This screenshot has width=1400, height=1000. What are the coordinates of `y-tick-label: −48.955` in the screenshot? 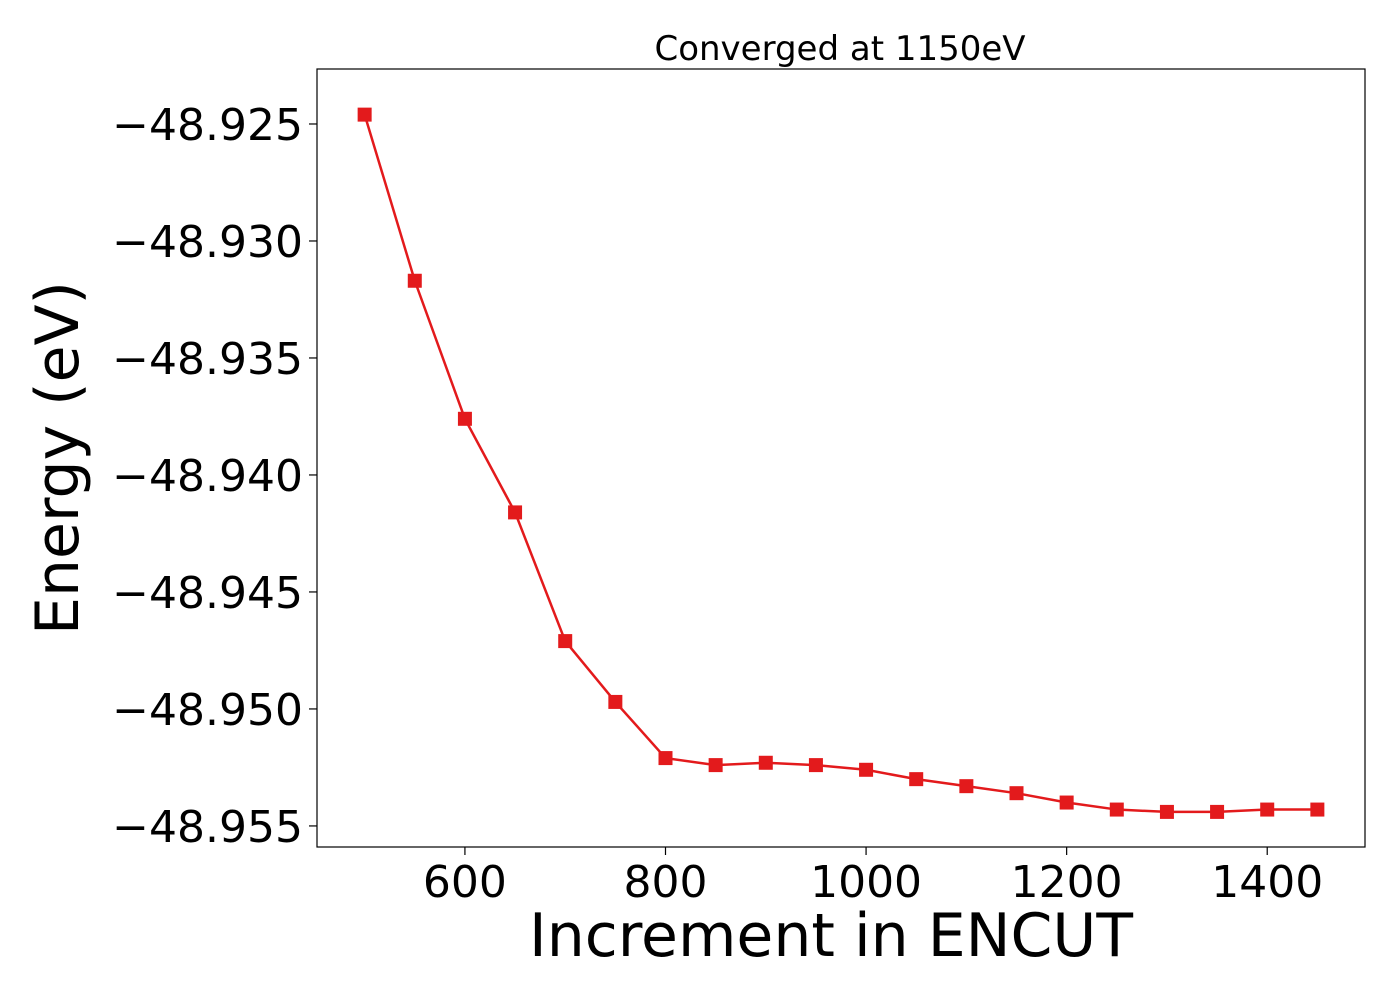 It's located at (207, 827).